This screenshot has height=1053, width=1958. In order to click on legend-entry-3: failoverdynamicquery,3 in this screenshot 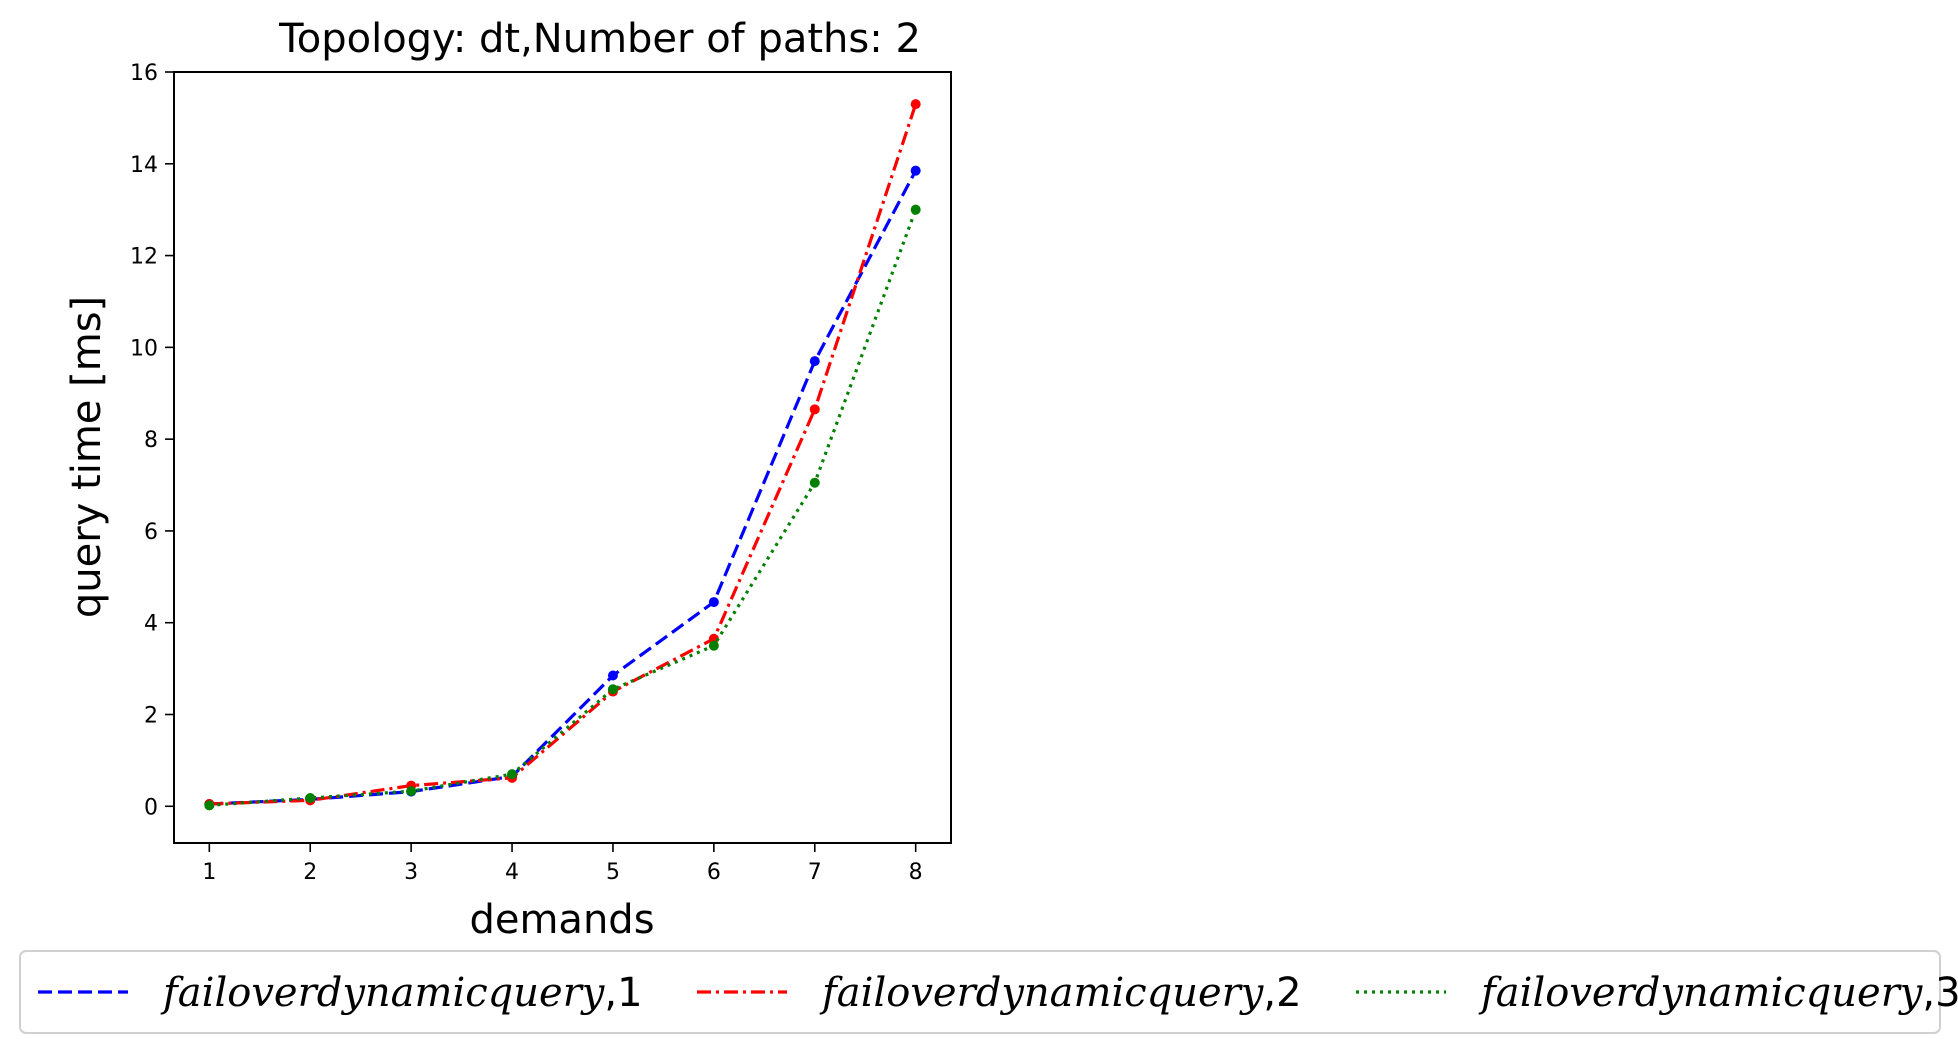, I will do `click(1657, 993)`.